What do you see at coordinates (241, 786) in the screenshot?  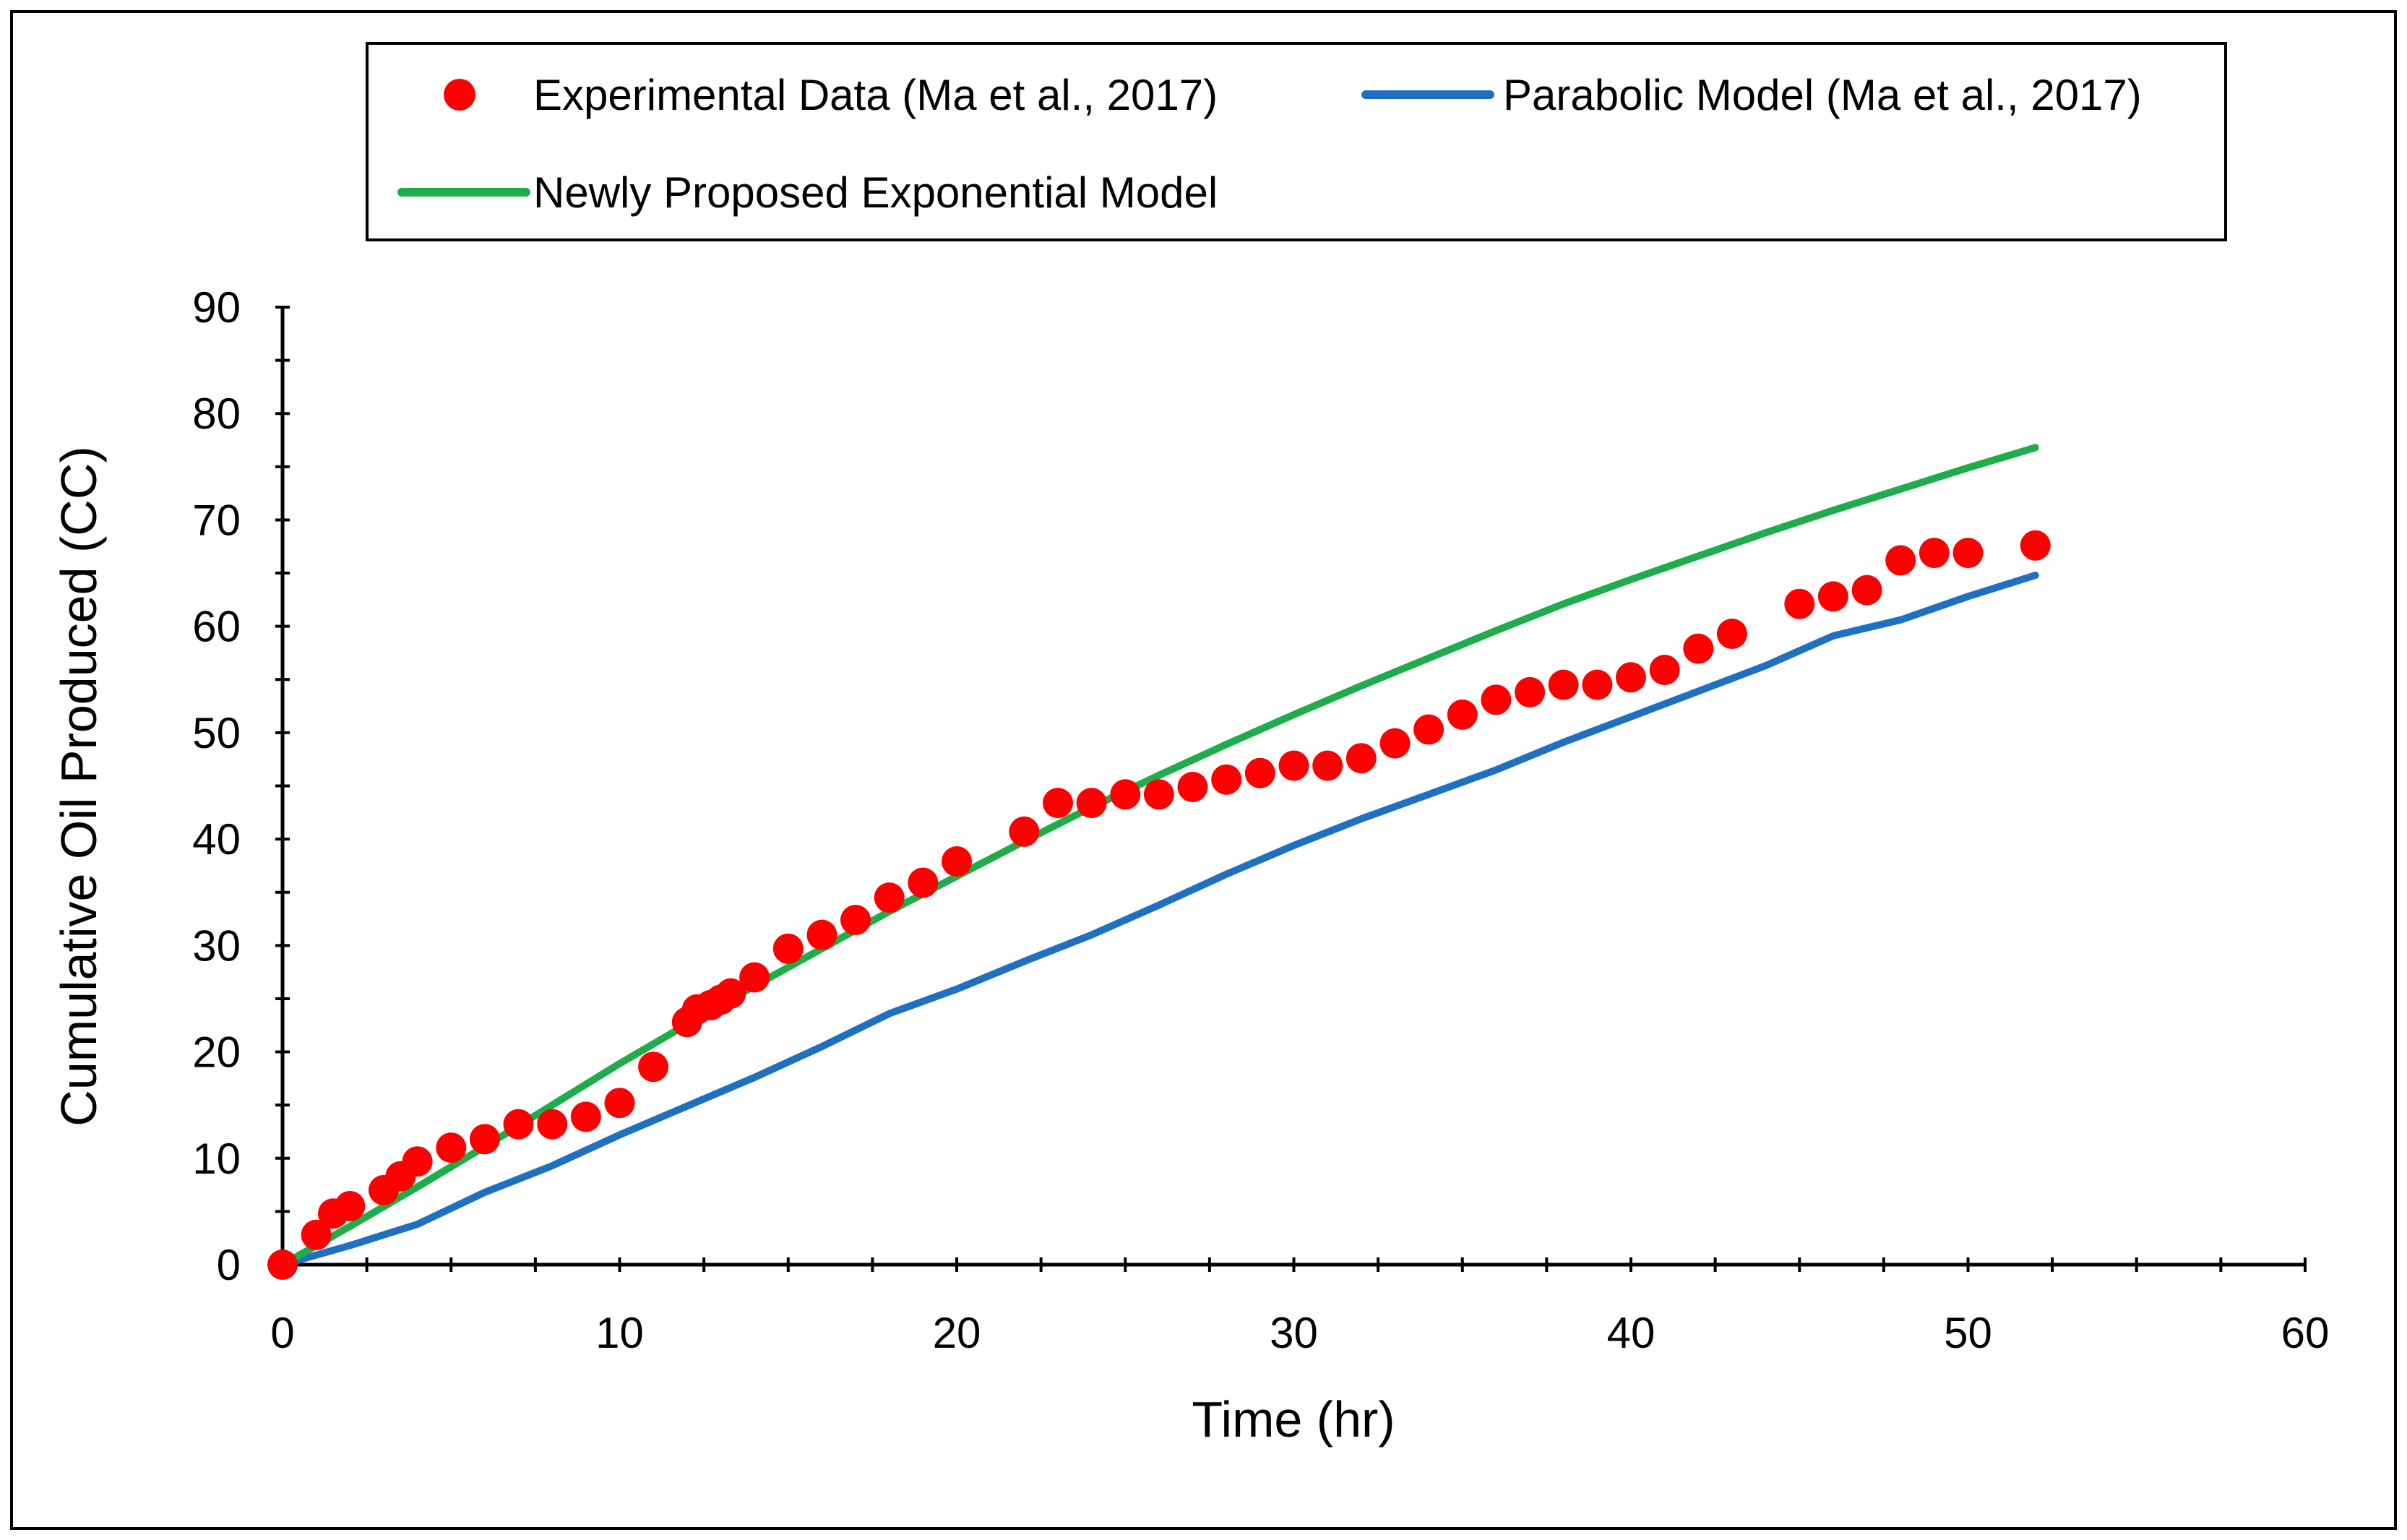 I see `y-axis: 0 10 20 30 40 50 60 70 80 90` at bounding box center [241, 786].